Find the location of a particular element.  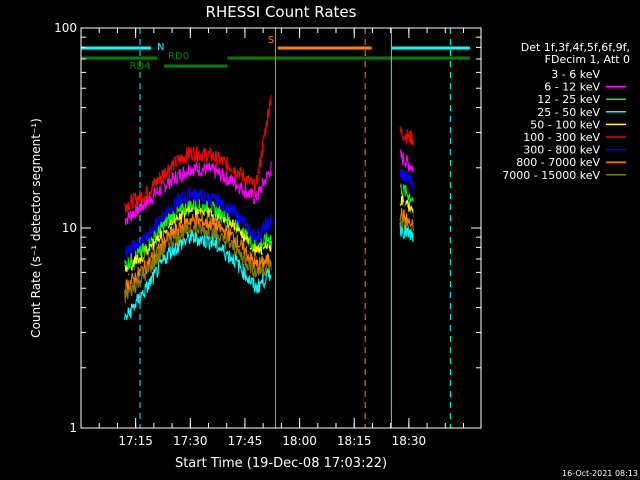

x-tick-label-18-00: 18:00 is located at coordinates (299, 441).